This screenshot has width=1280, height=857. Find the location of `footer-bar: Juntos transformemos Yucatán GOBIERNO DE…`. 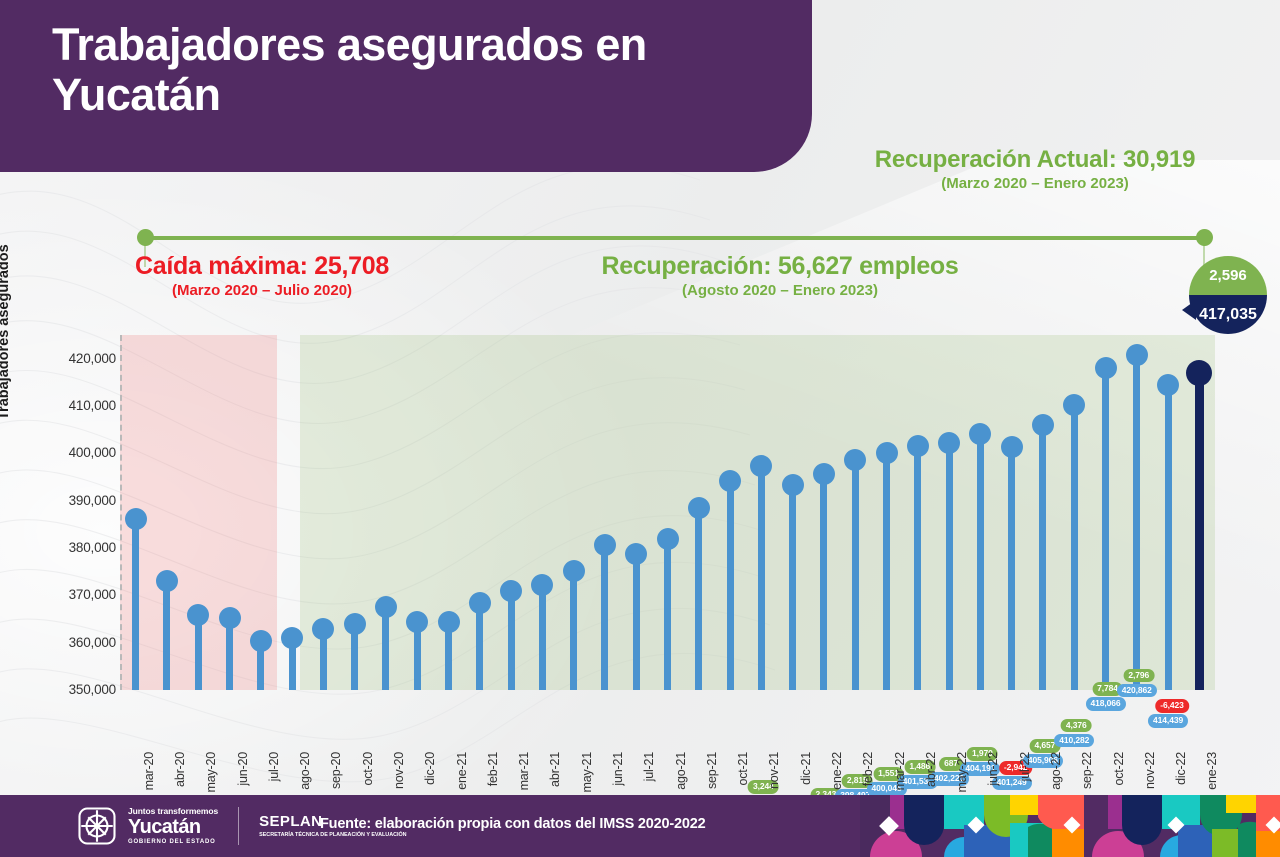

footer-bar: Juntos transformemos Yucatán GOBIERNO DE… is located at coordinates (640, 826).